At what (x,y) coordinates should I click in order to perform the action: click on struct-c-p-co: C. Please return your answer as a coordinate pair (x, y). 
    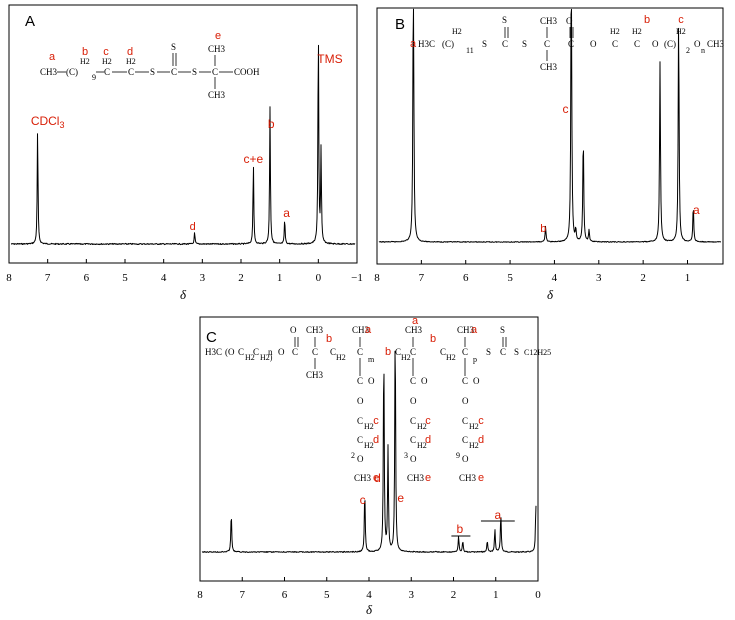
    Looking at the image, I should click on (465, 381).